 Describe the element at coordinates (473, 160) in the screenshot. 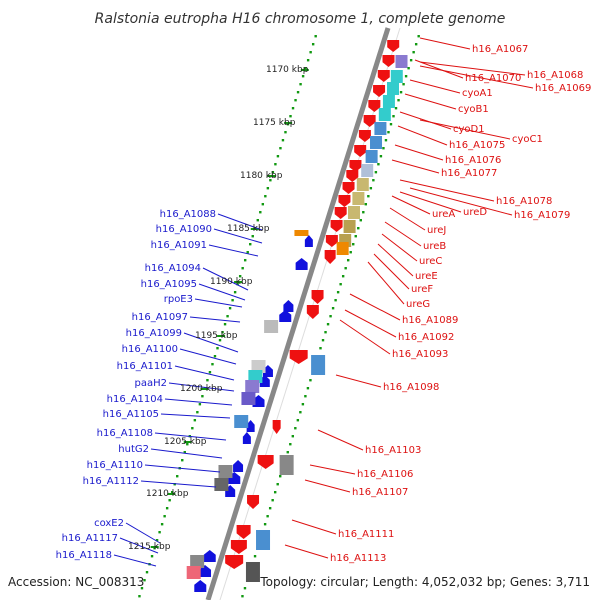

I see `gene-label: h16_A1076` at that location.